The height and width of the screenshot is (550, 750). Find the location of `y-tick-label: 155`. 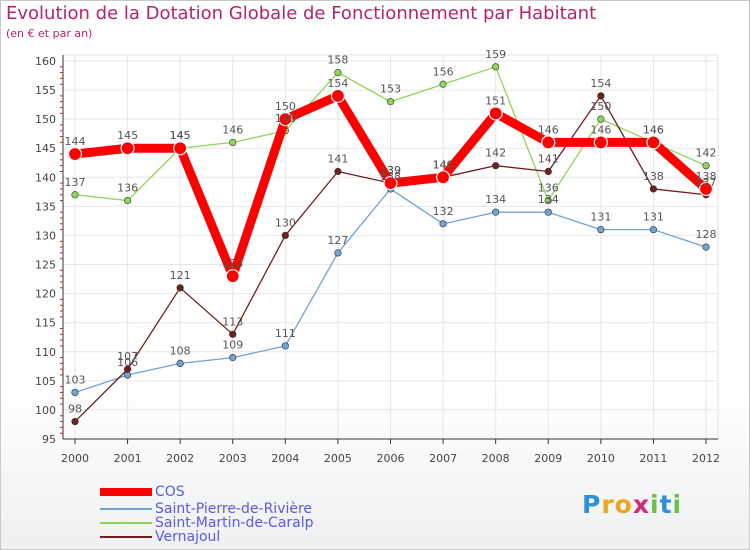

y-tick-label: 155 is located at coordinates (45, 90).